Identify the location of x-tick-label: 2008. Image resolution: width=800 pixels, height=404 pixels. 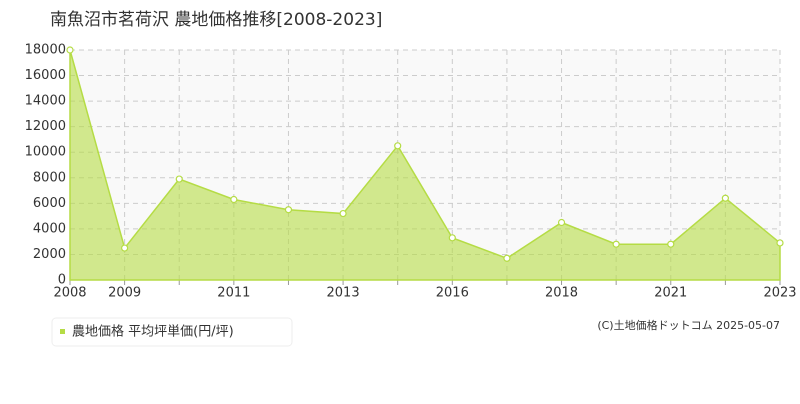
(69, 293).